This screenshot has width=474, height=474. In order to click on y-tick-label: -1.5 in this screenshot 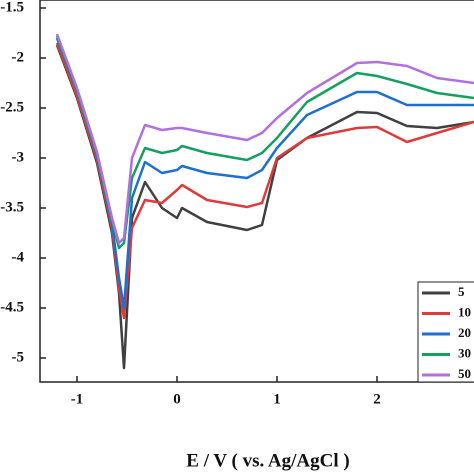, I will do `click(12, 7)`.